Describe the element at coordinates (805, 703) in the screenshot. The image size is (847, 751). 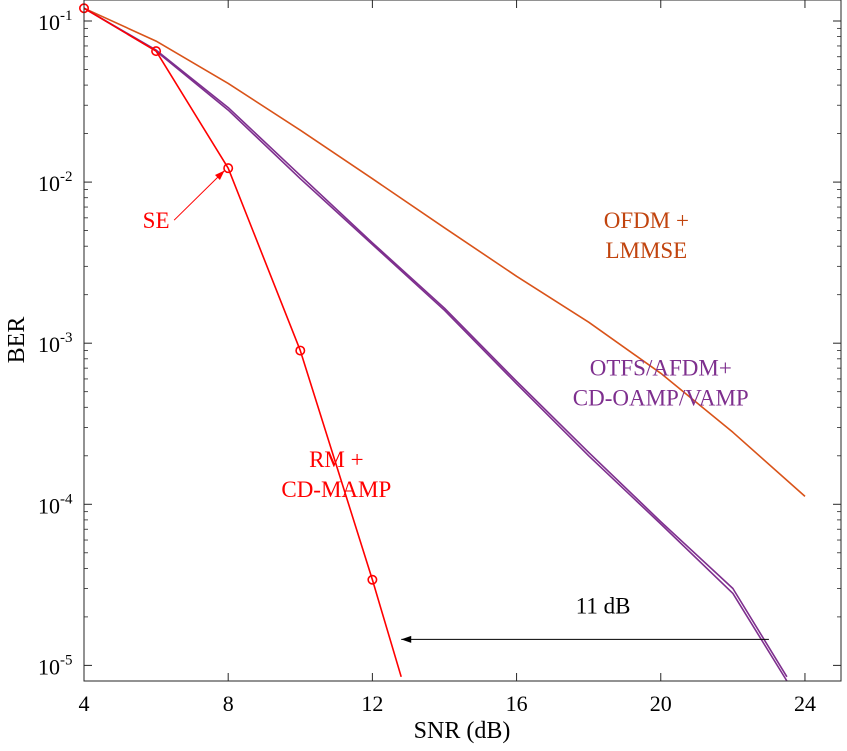
I see `x-tick-label: 24` at that location.